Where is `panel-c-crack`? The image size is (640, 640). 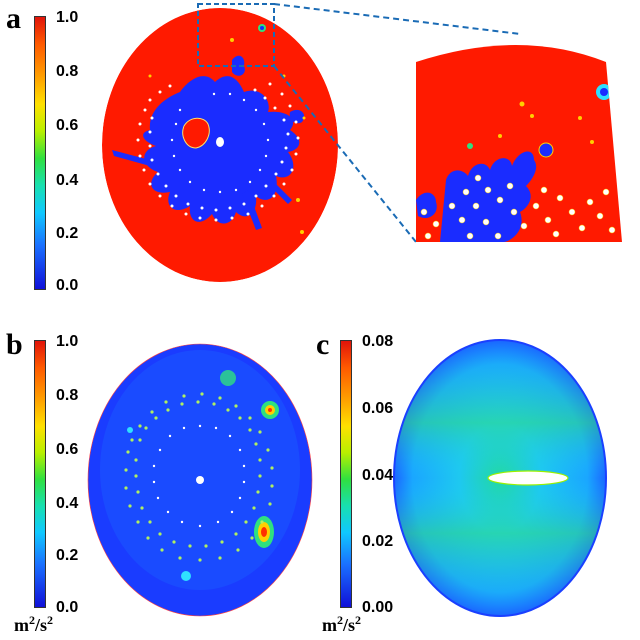
panel-c-crack is located at coordinates (528, 478).